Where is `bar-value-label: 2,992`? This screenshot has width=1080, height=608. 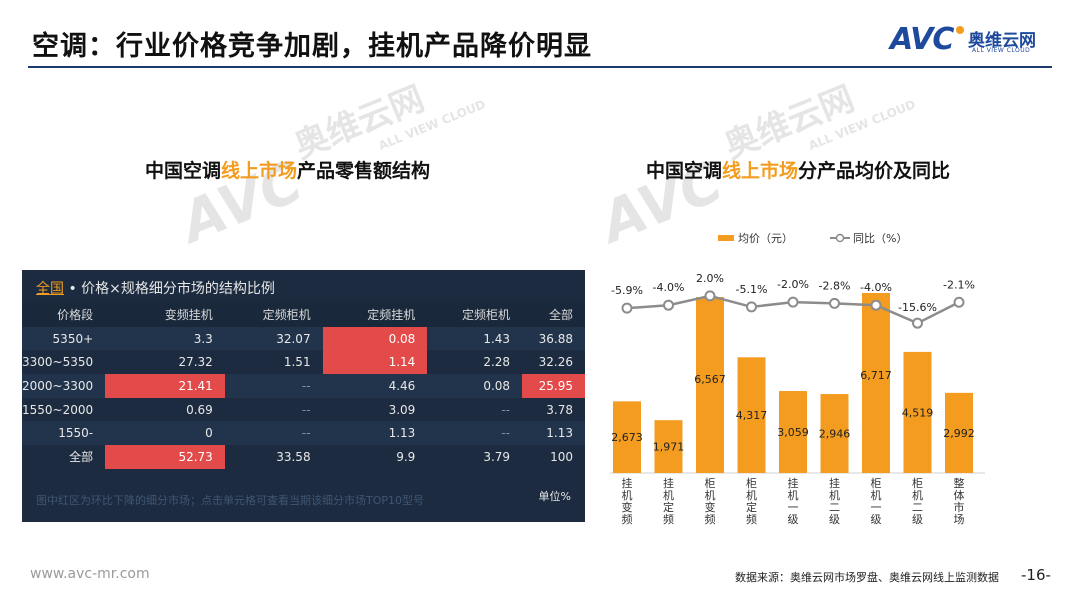
bar-value-label: 2,992 is located at coordinates (959, 433).